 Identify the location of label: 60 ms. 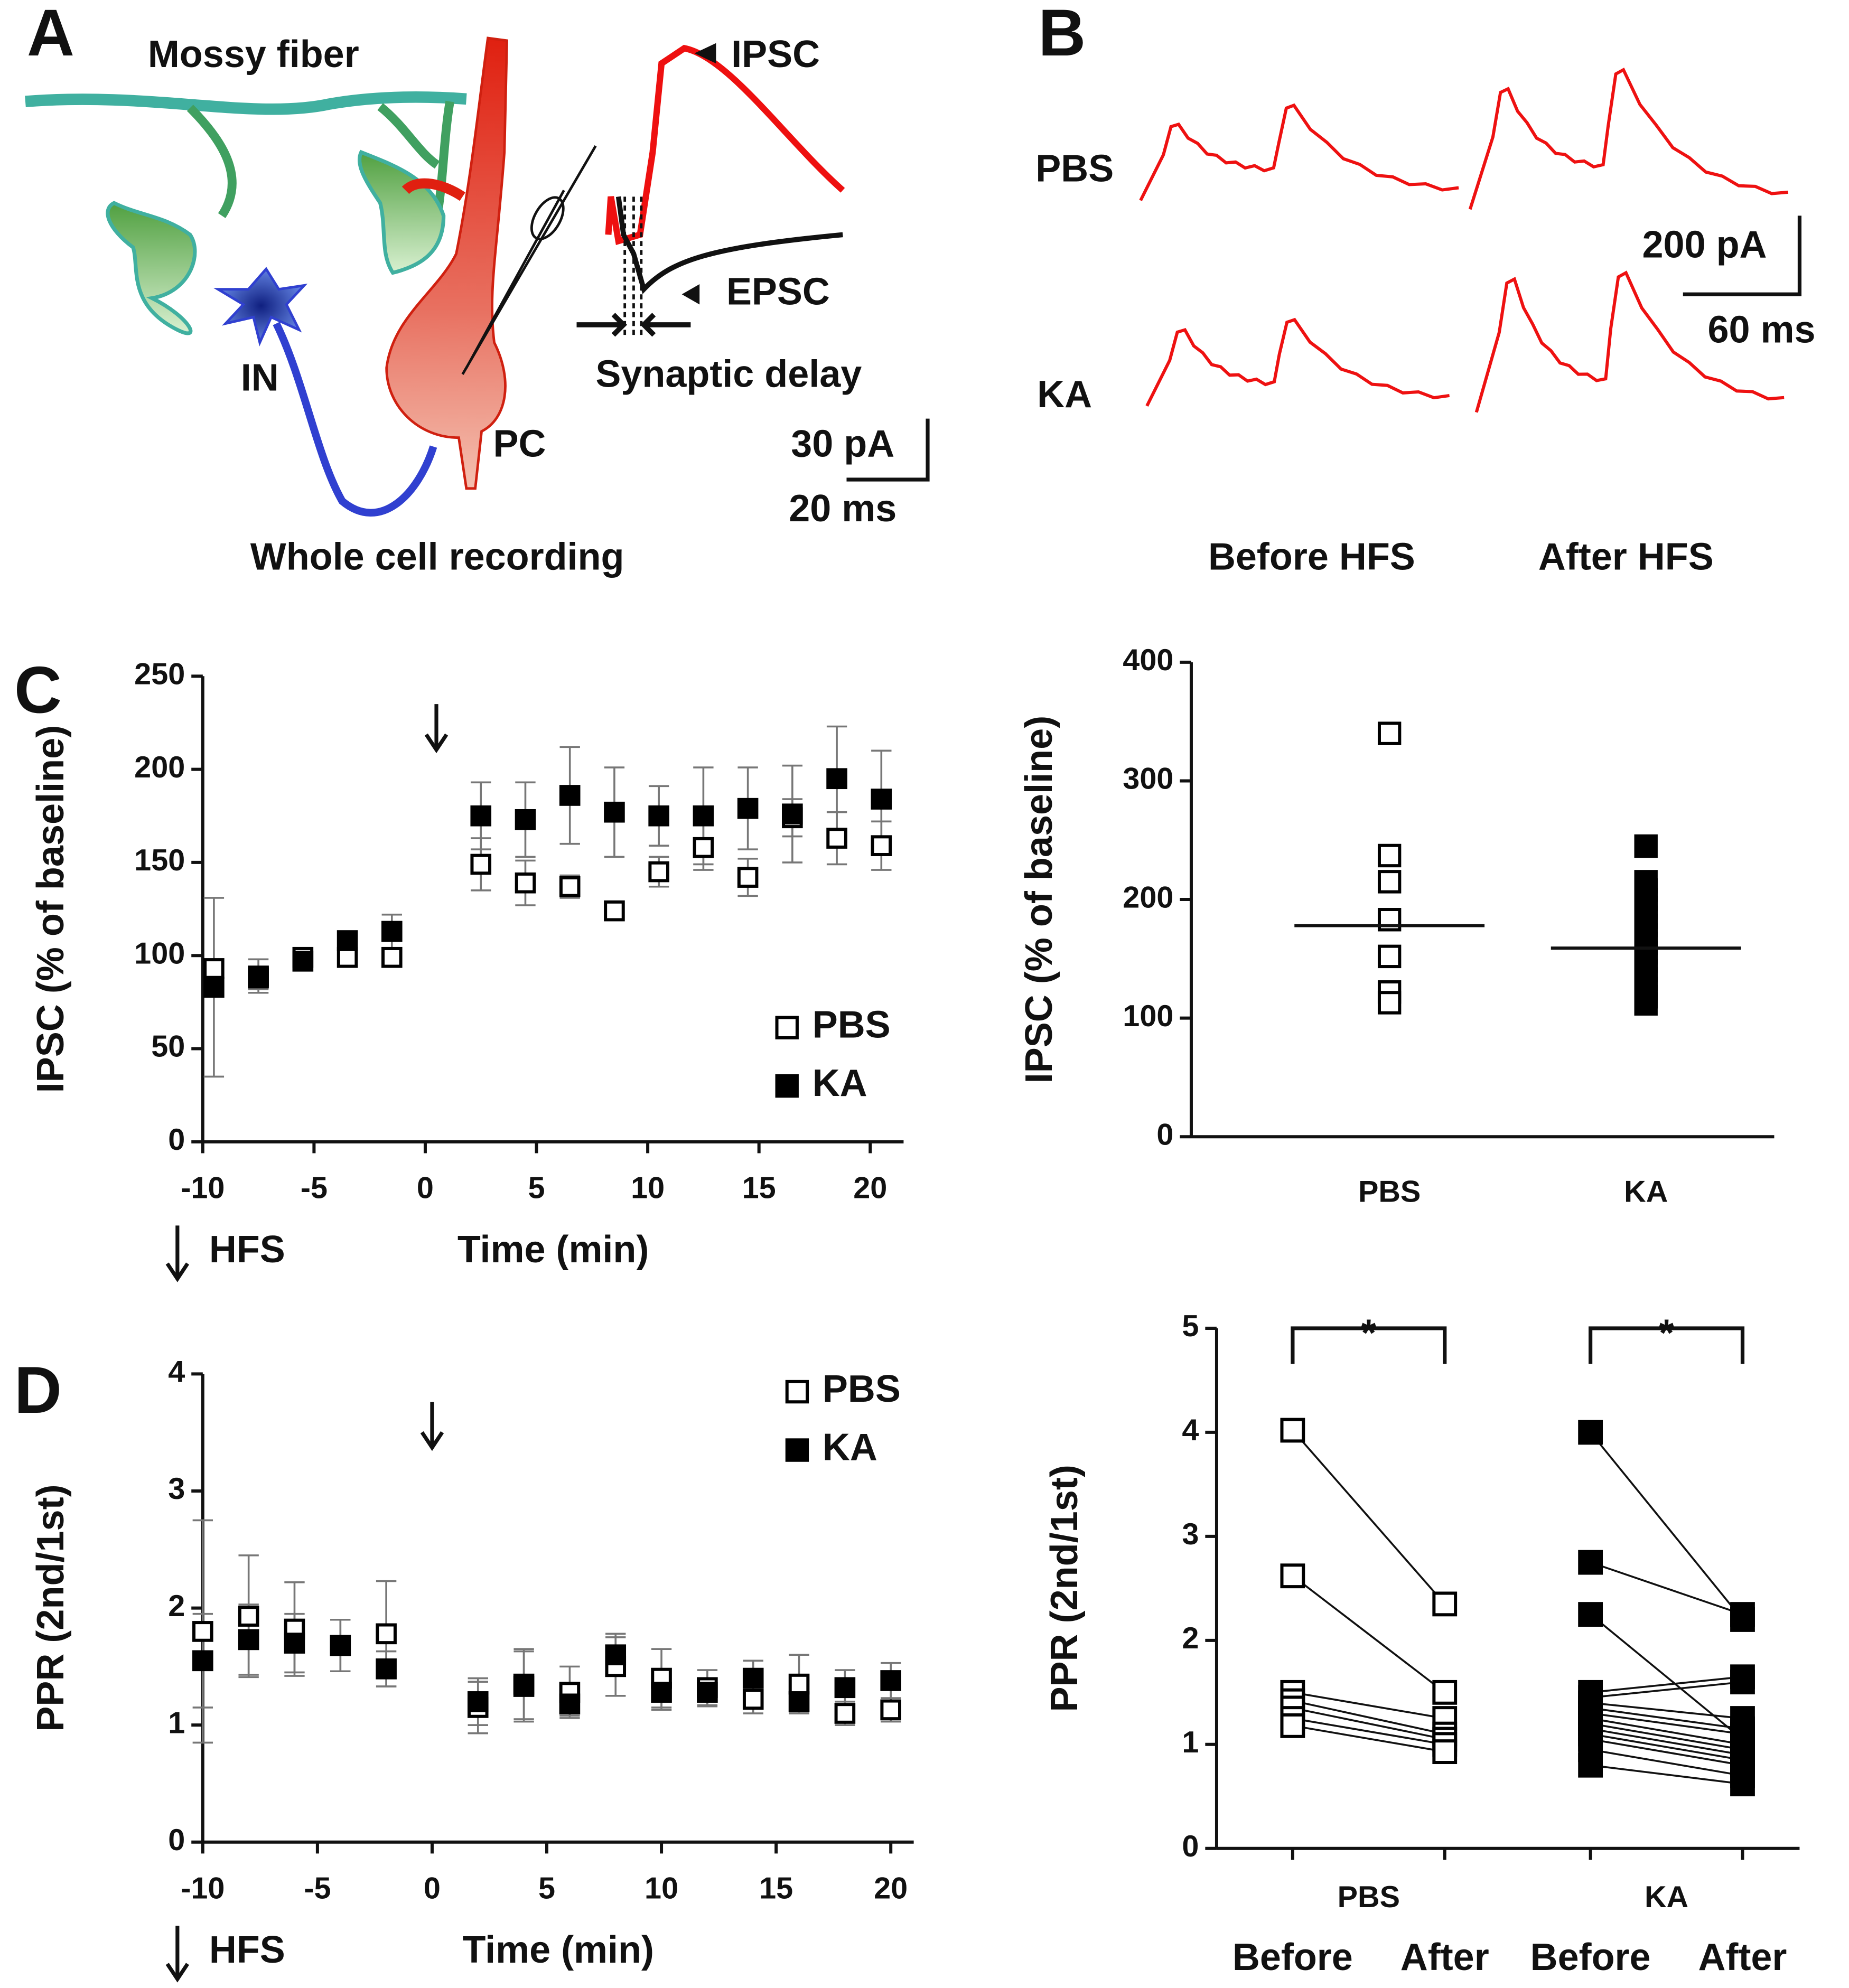
(1761, 330).